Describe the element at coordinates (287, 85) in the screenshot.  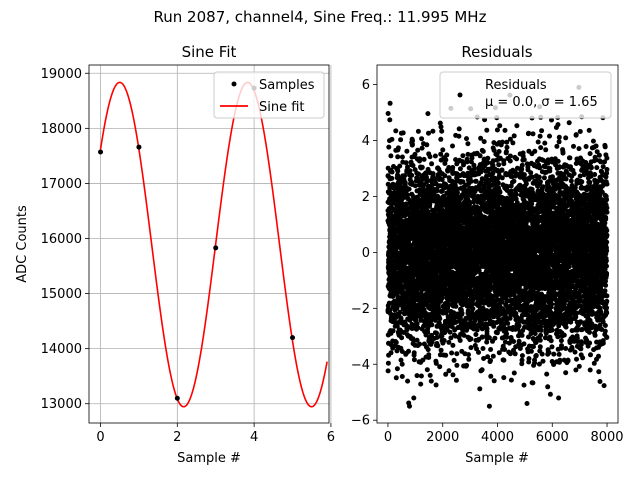
I see `legend-samples-label: Samples` at that location.